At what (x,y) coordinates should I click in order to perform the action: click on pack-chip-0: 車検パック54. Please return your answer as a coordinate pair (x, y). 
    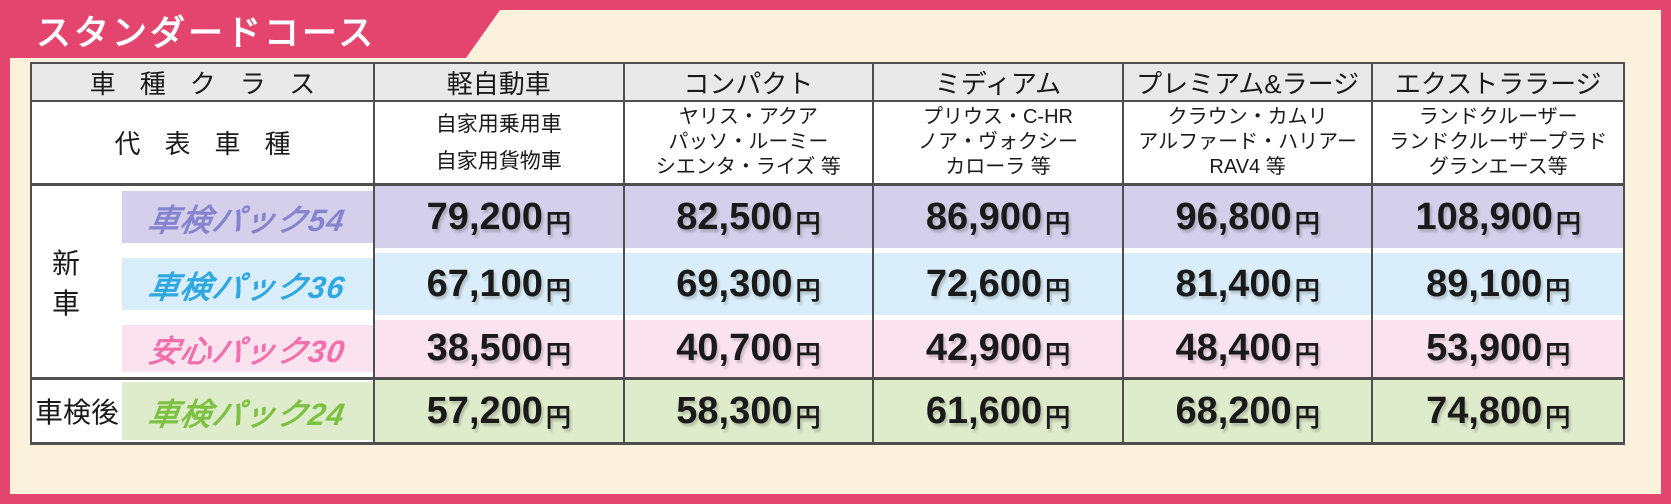
    Looking at the image, I should click on (247, 217).